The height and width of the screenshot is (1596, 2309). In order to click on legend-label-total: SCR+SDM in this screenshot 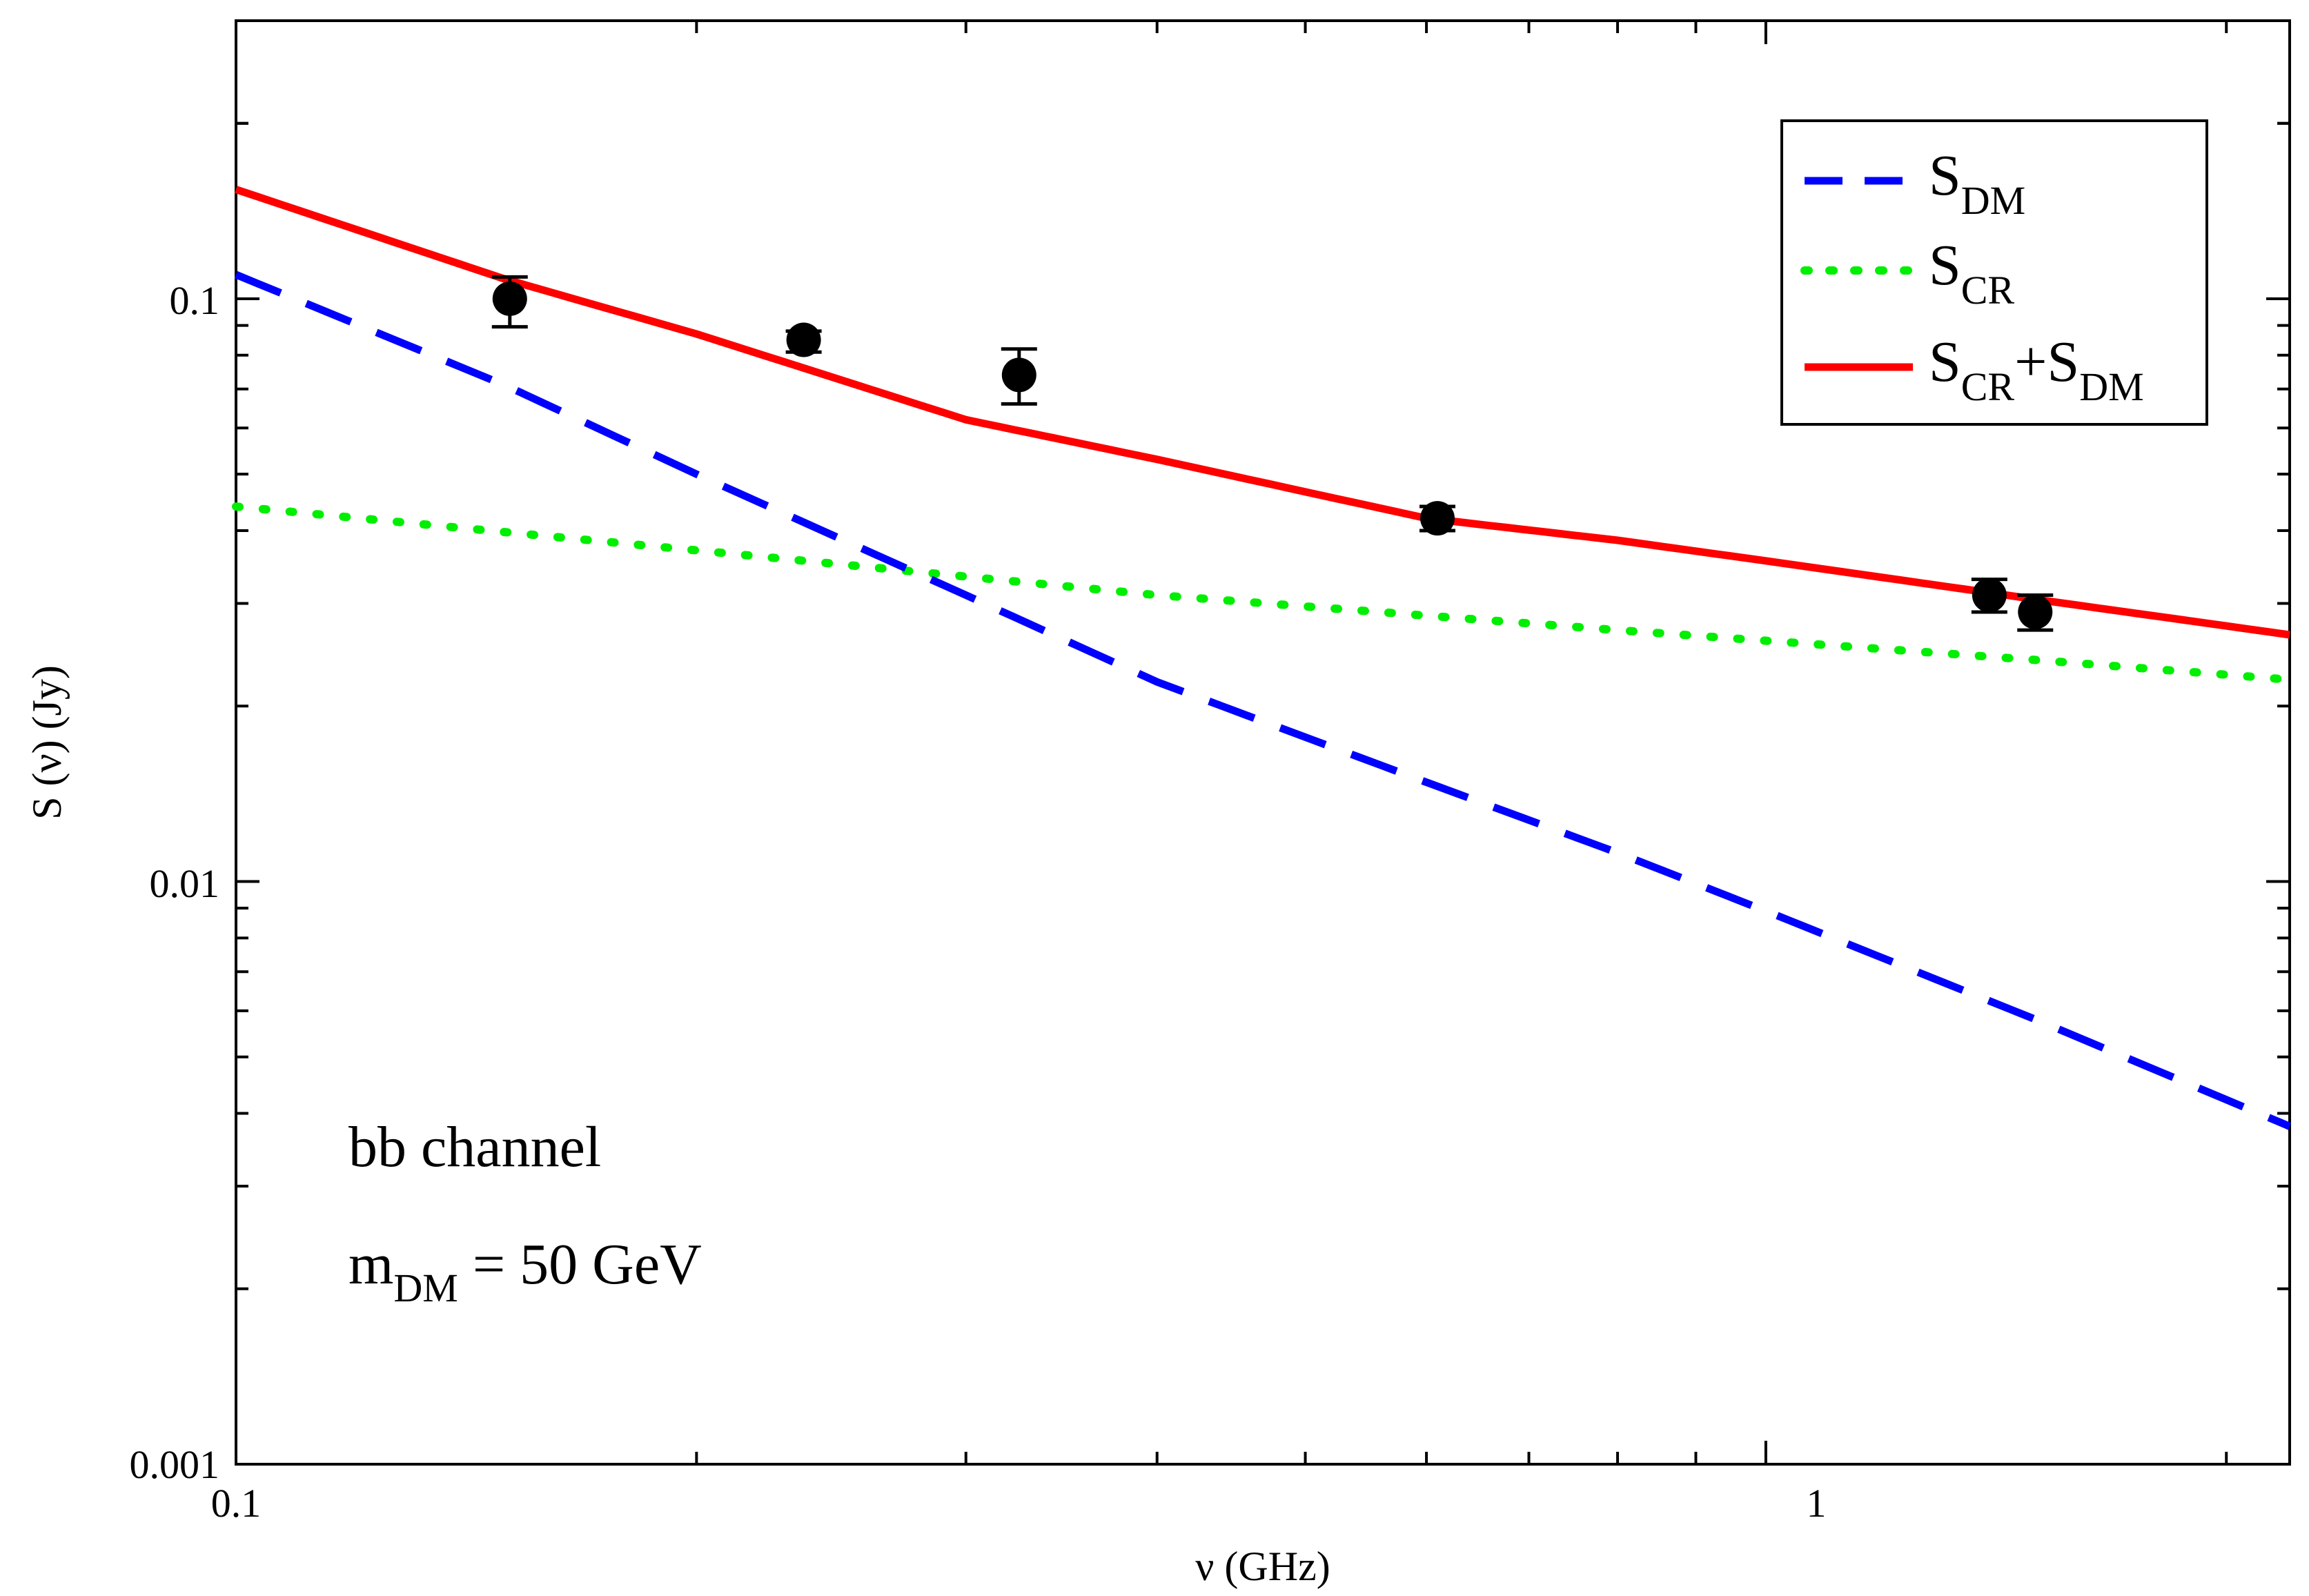, I will do `click(2036, 369)`.